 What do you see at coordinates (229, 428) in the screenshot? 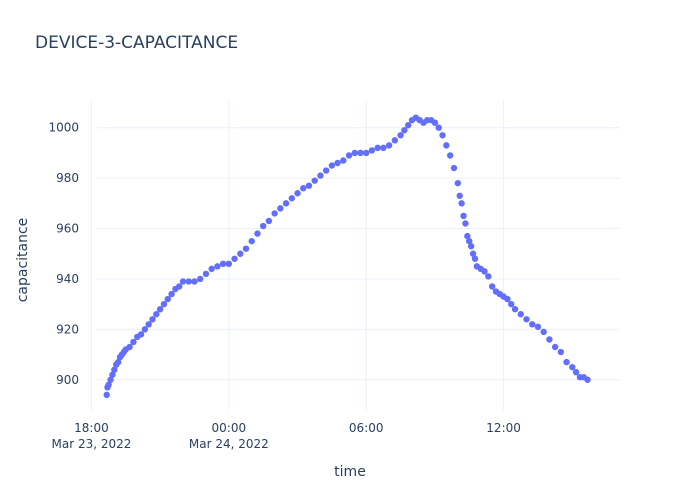
I see `x-tick-label: 00:00` at bounding box center [229, 428].